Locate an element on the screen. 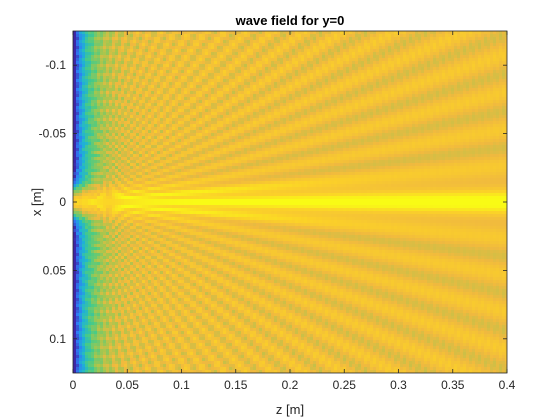 Image resolution: width=560 pixels, height=420 pixels. x-tick-label: 0.4 is located at coordinates (507, 385).